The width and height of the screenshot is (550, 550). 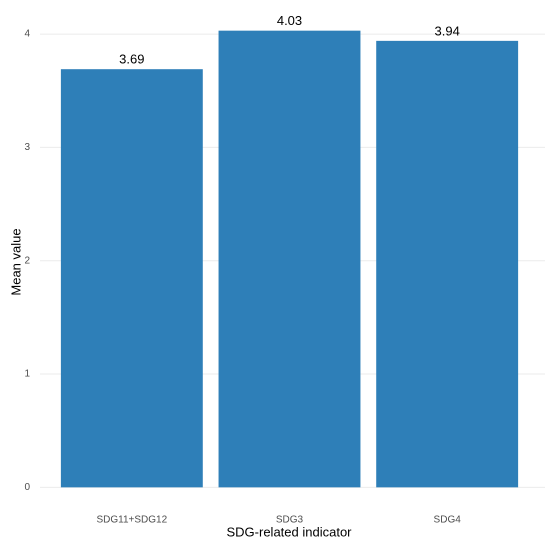 What do you see at coordinates (290, 520) in the screenshot?
I see `x-tick-label: SDG3` at bounding box center [290, 520].